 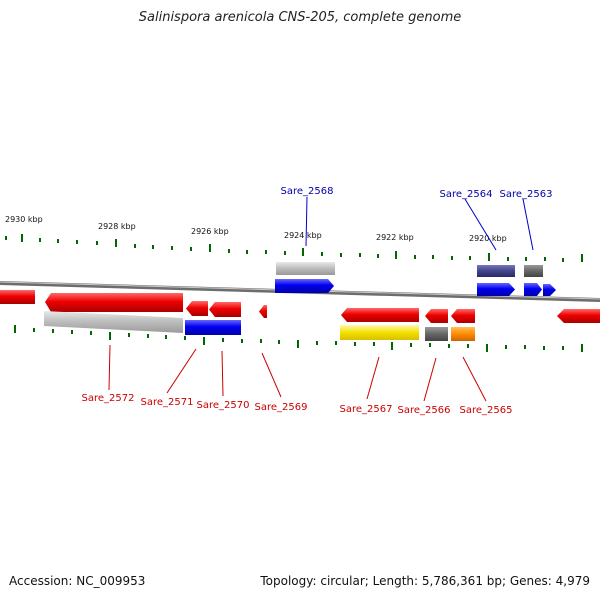 I want to click on scale-ticks-upper, so click(x=294, y=248).